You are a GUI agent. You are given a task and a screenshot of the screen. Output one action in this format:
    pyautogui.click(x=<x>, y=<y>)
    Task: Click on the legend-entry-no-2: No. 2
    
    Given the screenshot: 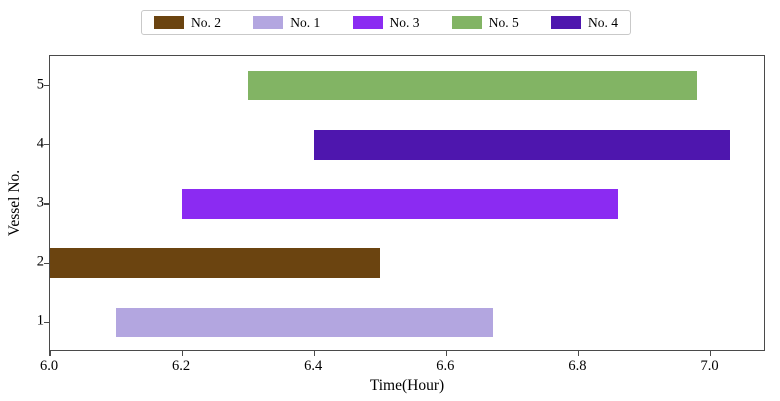 What is the action you would take?
    pyautogui.click(x=187, y=23)
    